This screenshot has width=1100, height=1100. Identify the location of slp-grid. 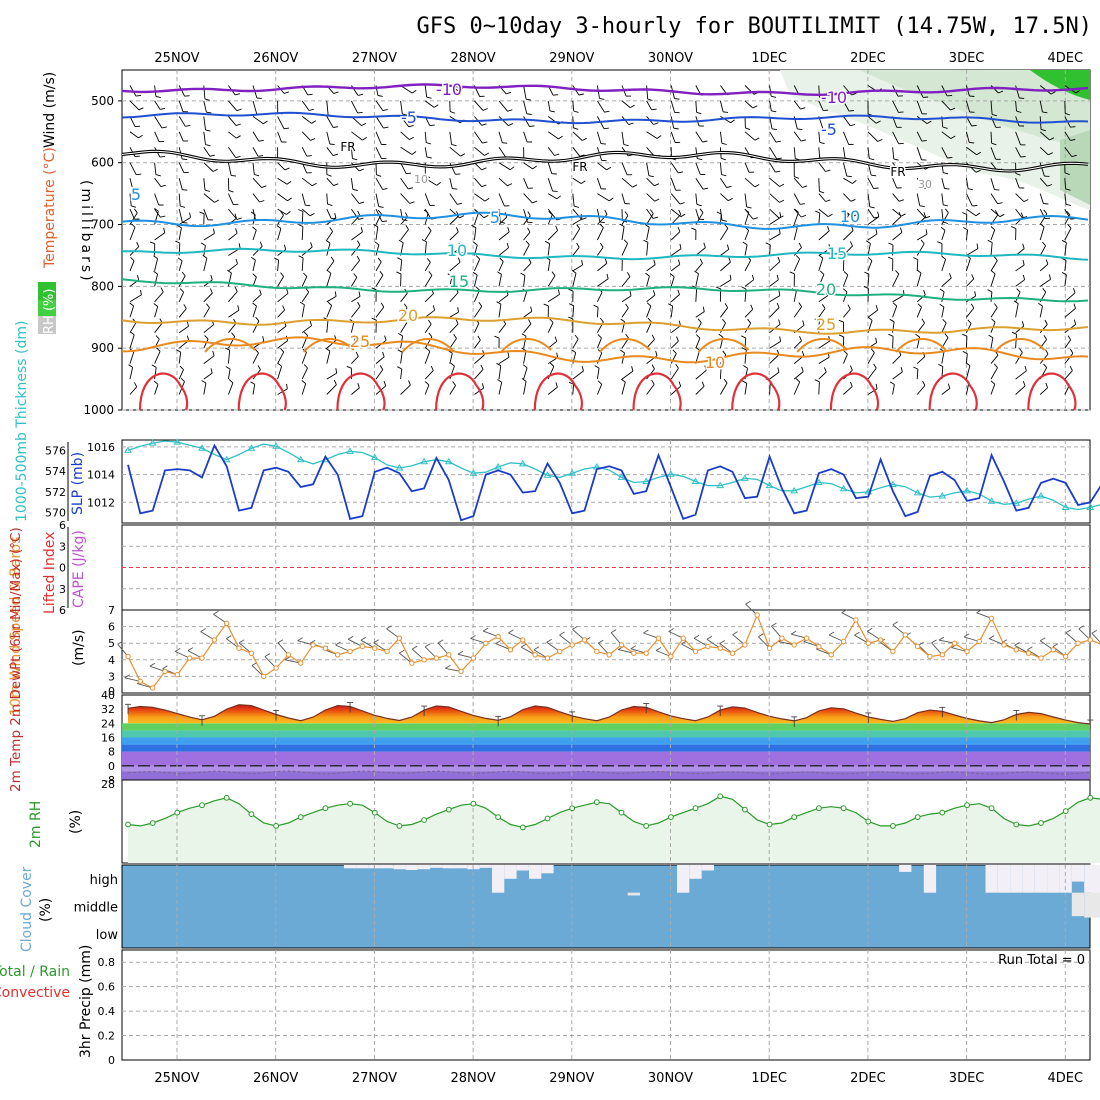
(606, 481).